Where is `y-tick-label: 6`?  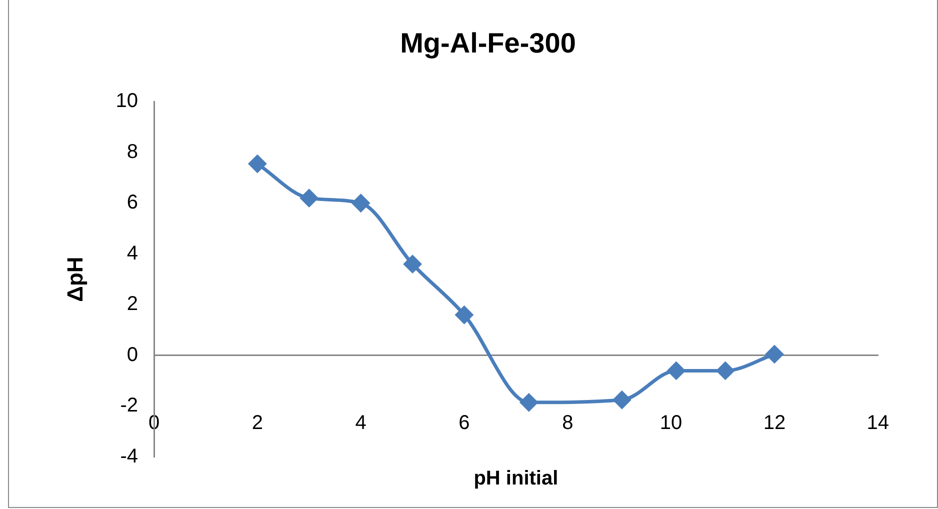 y-tick-label: 6 is located at coordinates (132, 203).